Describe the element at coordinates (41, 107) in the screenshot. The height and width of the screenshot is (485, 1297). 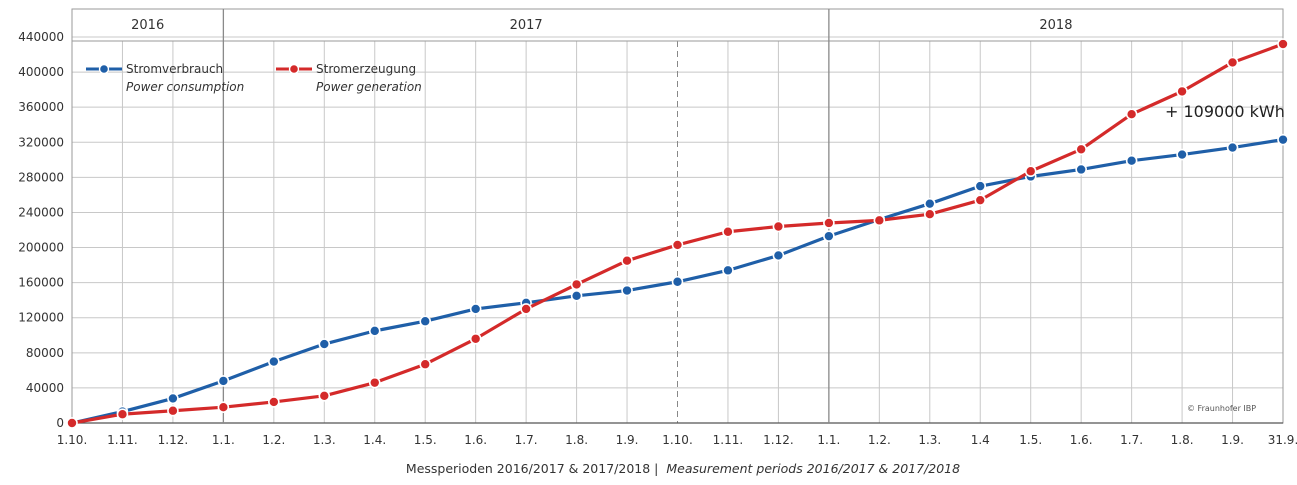
I see `y-tick-label: 360000` at that location.